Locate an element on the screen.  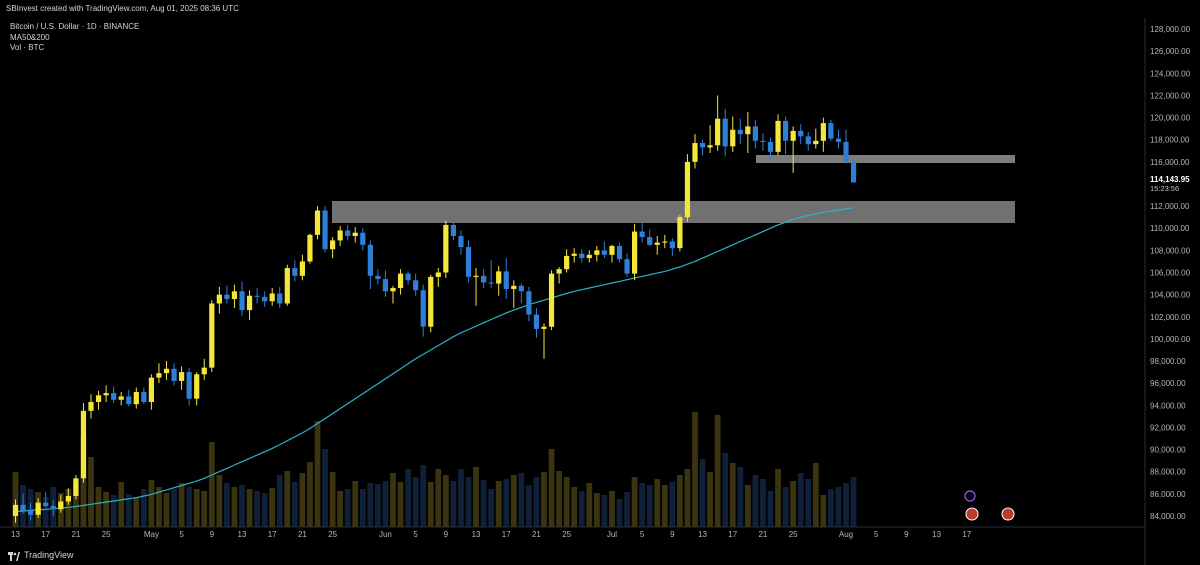
price-tick-label: 94,000.00 is located at coordinates (1168, 405).